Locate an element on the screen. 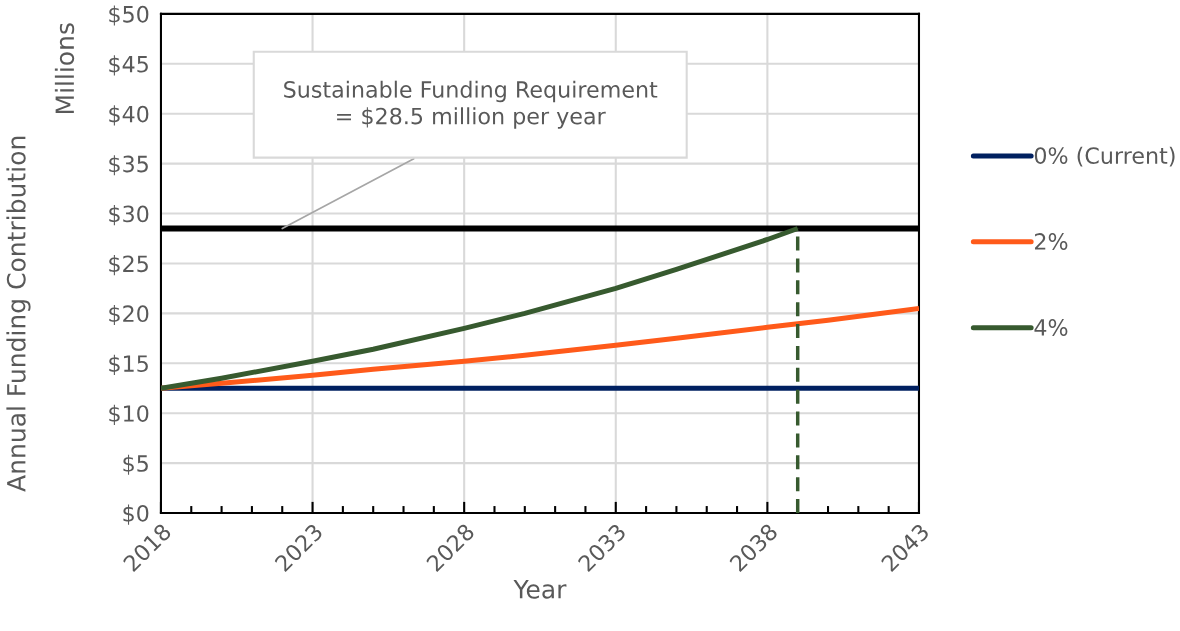  legend-label: 4% is located at coordinates (1051, 327).